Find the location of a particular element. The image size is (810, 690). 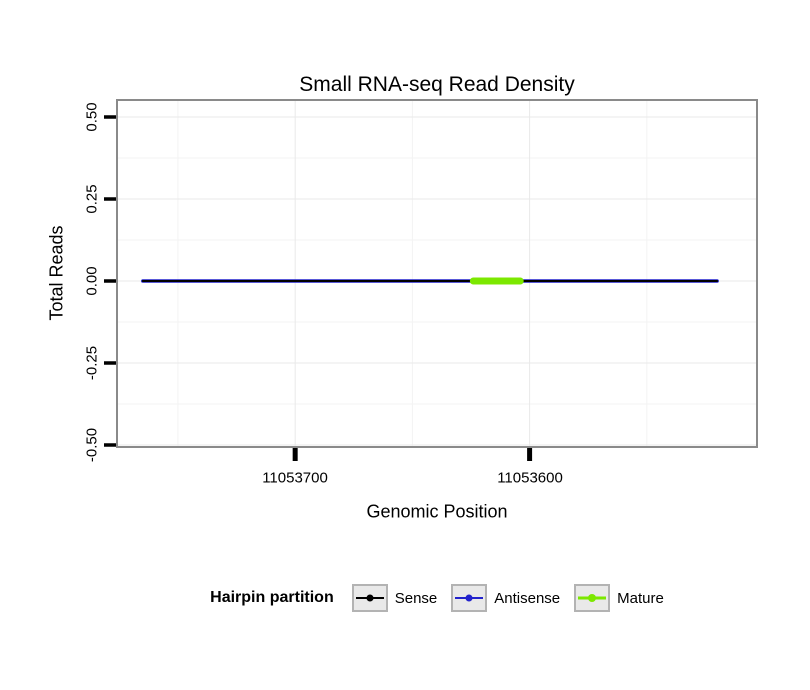

legend-key-mature is located at coordinates (592, 598).